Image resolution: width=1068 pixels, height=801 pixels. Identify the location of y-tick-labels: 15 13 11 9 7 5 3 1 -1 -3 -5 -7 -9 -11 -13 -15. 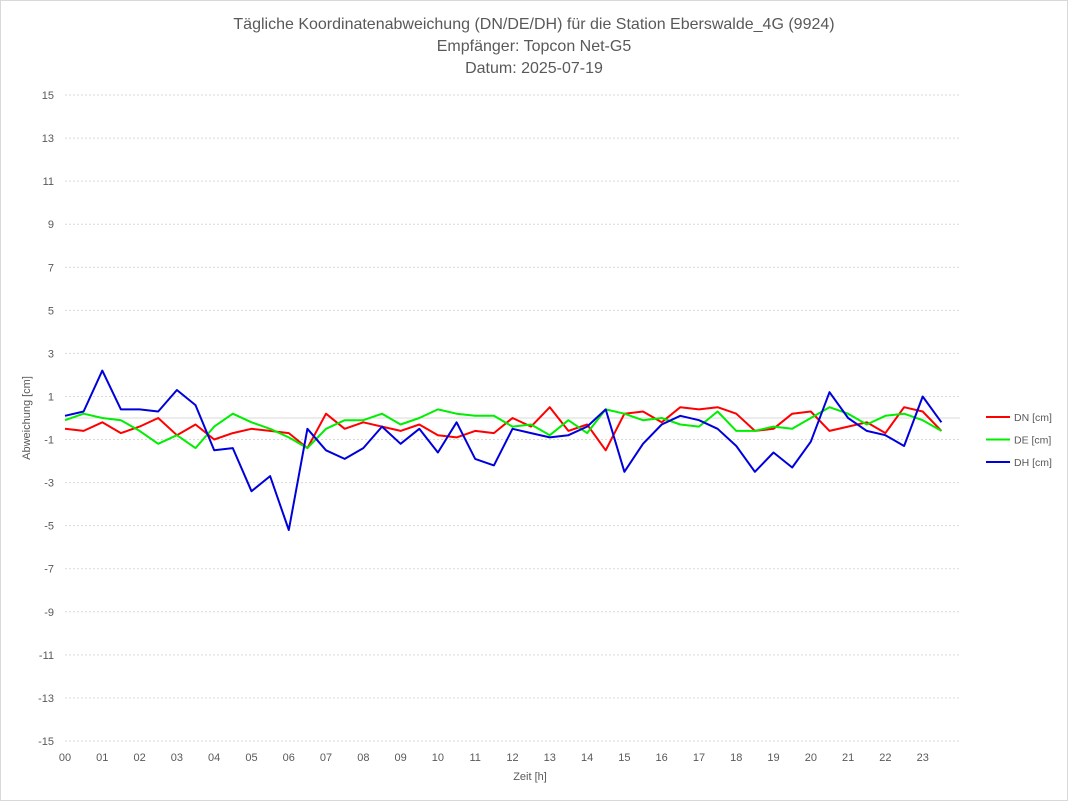
(46, 419).